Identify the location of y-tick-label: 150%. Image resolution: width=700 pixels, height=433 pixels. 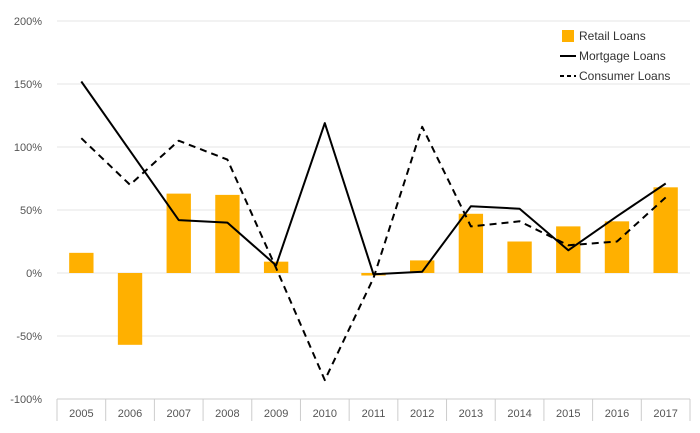
(28, 85).